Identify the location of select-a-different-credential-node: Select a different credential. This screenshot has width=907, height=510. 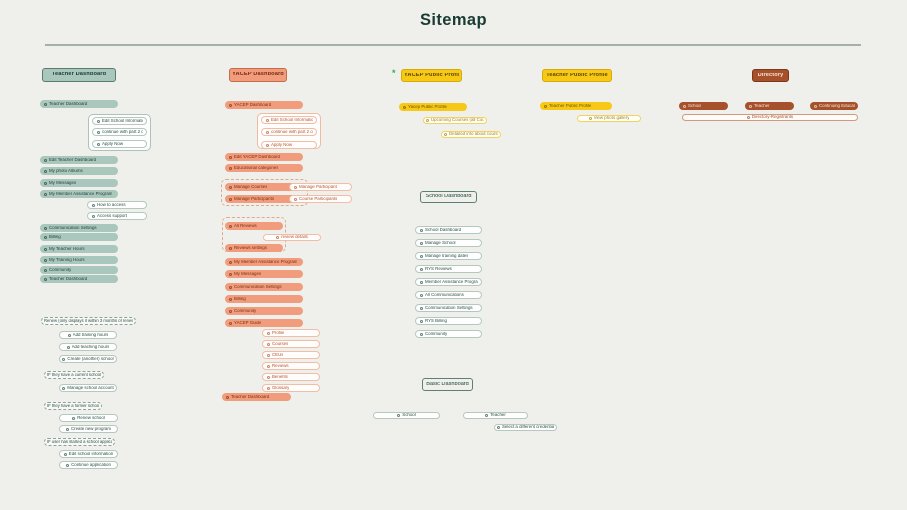
(525, 427).